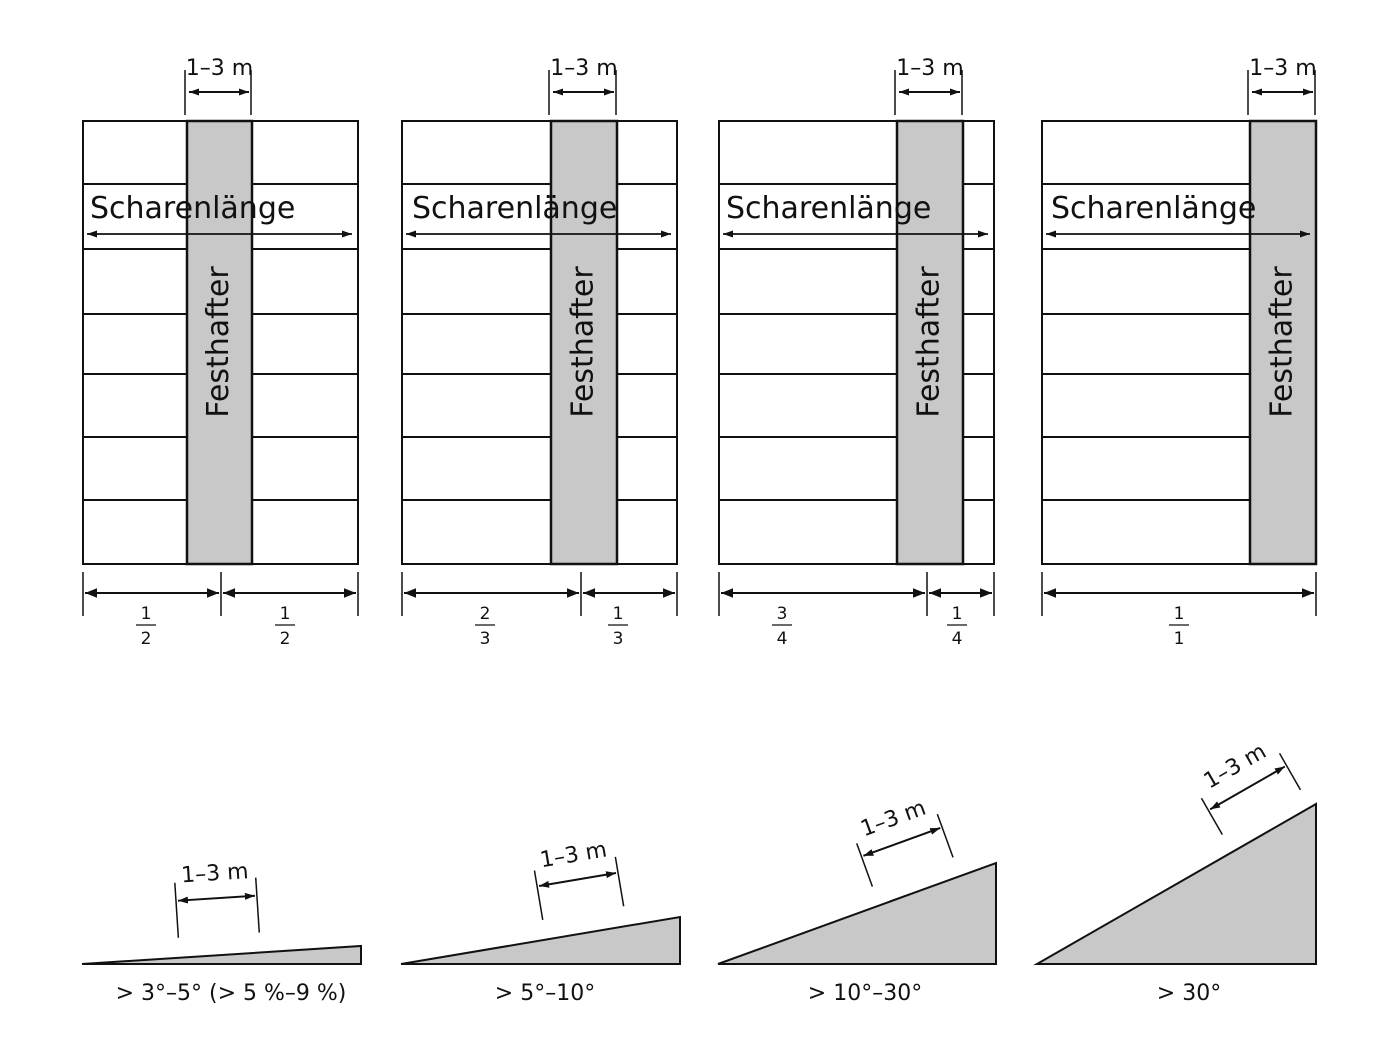 The image size is (1400, 1050). I want to click on slope-1: > 3°–5° (> 5 %–9 %) 1–3 m, so click(221, 932).